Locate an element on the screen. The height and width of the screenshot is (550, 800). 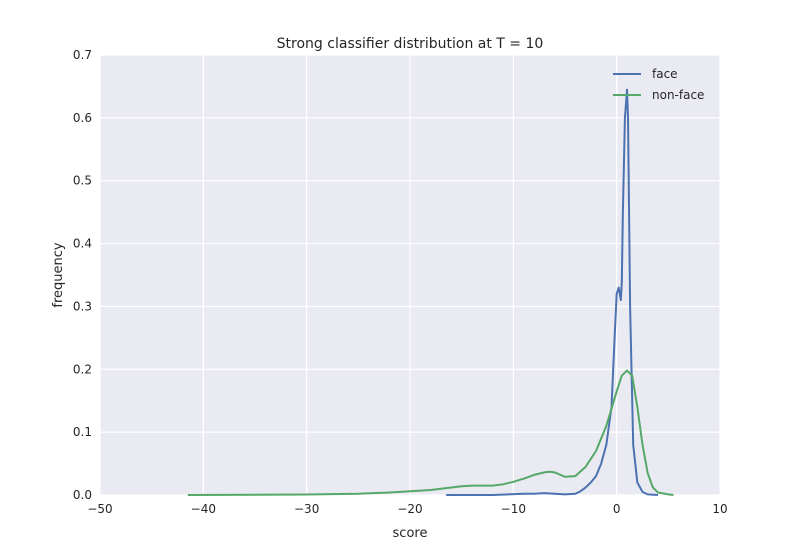
y-tick-labels: 0.0 0.1 0.2 0.3 0.4 0.5 0.6 0.7 is located at coordinates (82, 275).